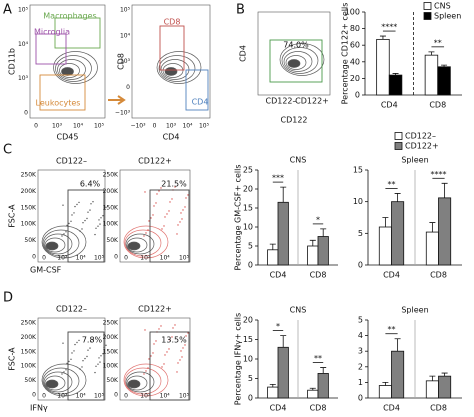 Image resolution: width=474 pixels, height=417 pixels. What do you see at coordinates (360, 265) in the screenshot?
I see `y-tick-label: 0` at bounding box center [360, 265].